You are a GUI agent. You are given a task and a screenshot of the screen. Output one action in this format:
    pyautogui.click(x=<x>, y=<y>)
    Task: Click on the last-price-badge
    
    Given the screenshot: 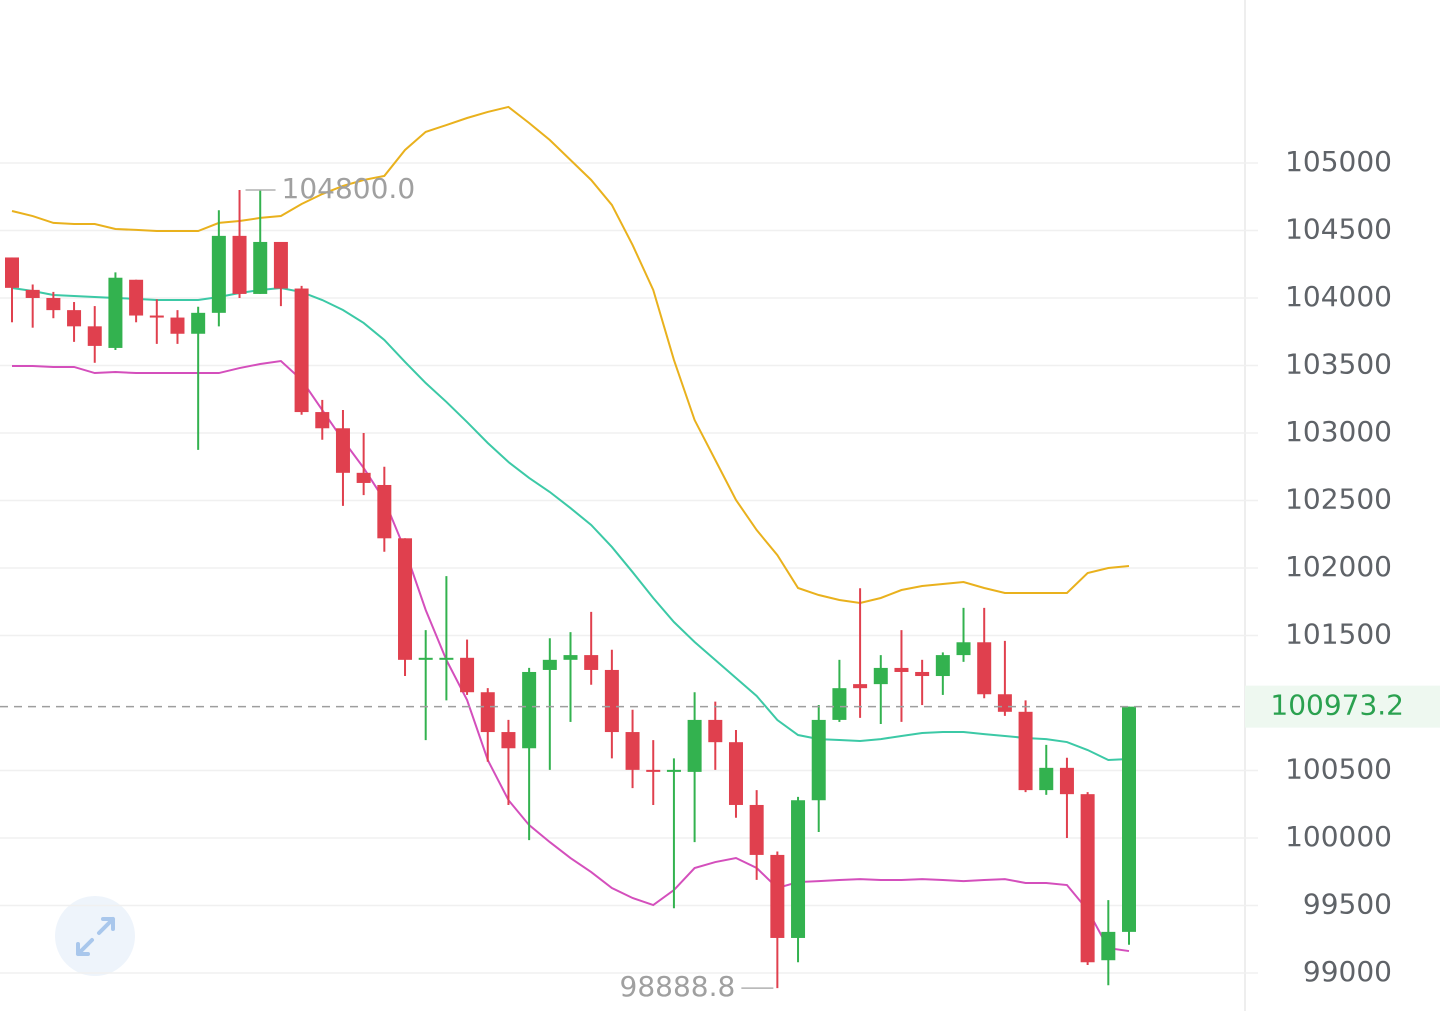 What is the action you would take?
    pyautogui.click(x=1342, y=706)
    